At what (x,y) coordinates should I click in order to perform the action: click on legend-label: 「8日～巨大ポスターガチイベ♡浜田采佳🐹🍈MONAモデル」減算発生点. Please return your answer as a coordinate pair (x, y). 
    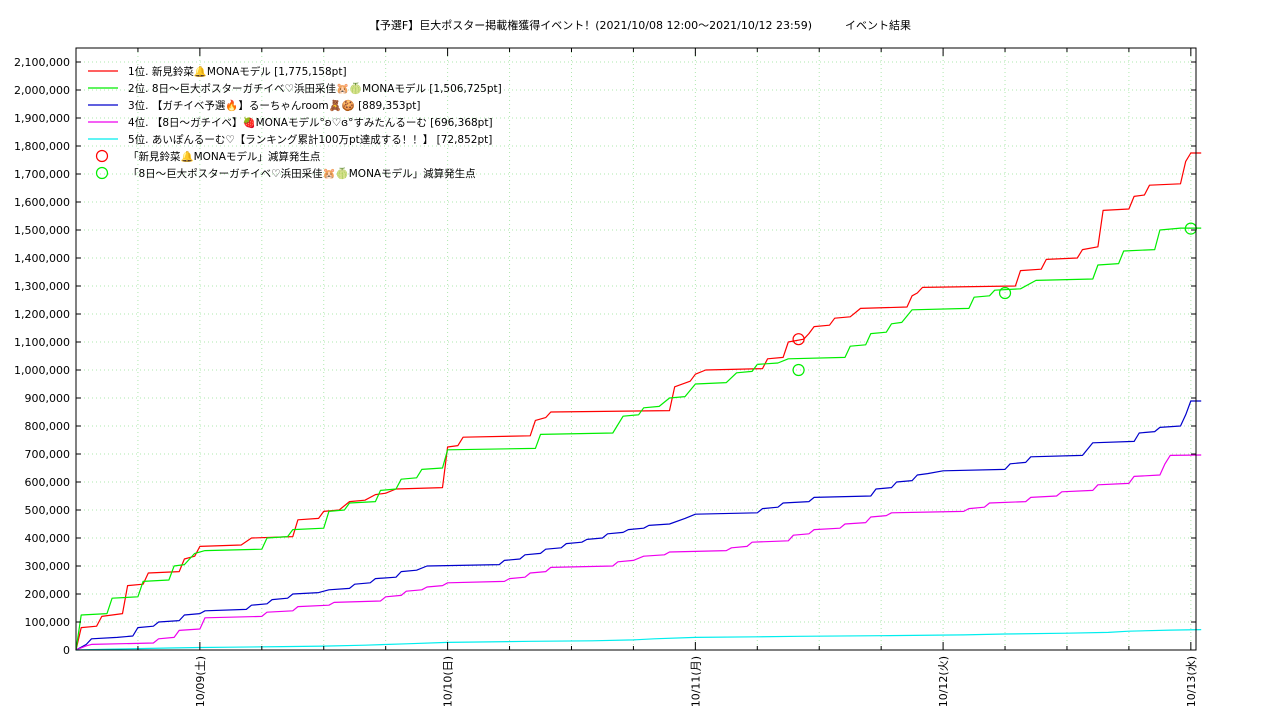
    Looking at the image, I should click on (302, 173).